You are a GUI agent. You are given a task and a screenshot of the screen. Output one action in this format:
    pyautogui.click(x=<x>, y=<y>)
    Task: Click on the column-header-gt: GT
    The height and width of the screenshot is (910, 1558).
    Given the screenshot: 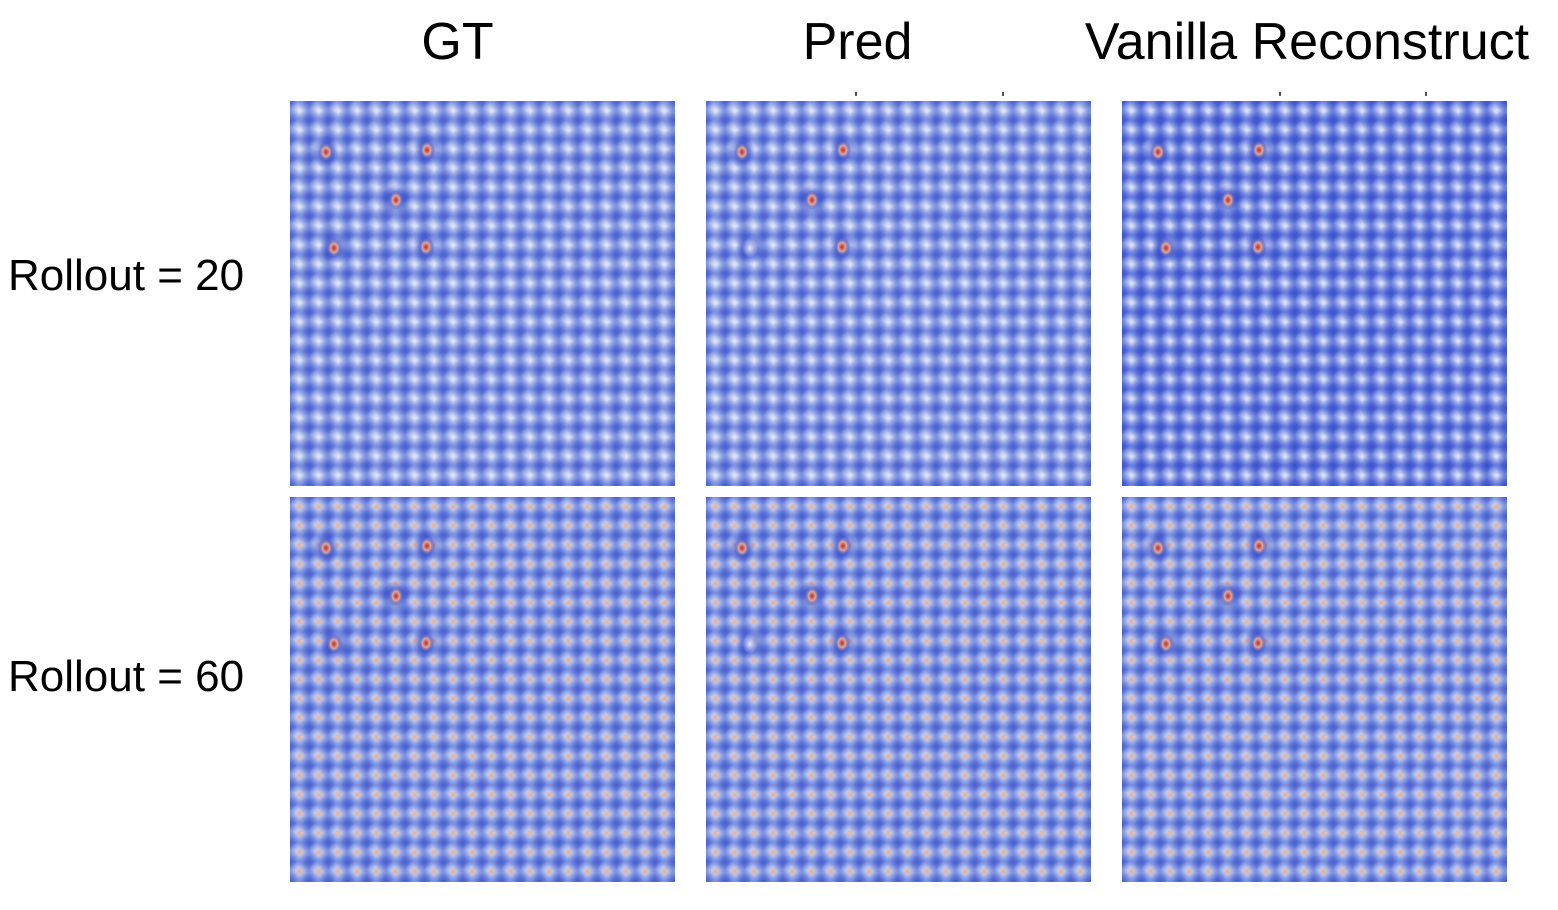 What is the action you would take?
    pyautogui.click(x=457, y=42)
    